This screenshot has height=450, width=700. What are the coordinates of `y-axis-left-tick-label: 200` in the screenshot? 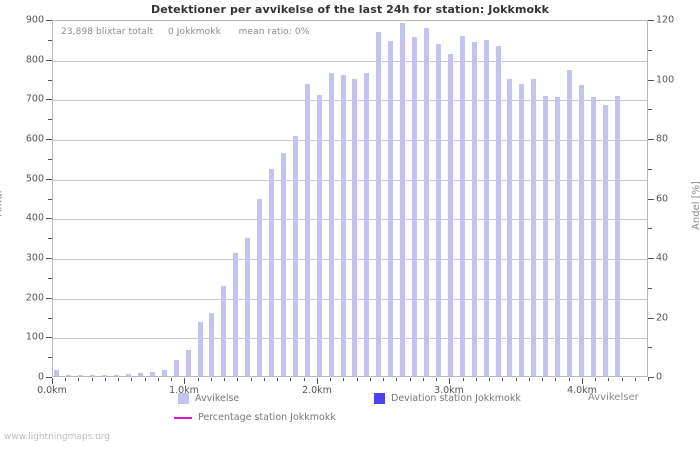 It's located at (34, 298).